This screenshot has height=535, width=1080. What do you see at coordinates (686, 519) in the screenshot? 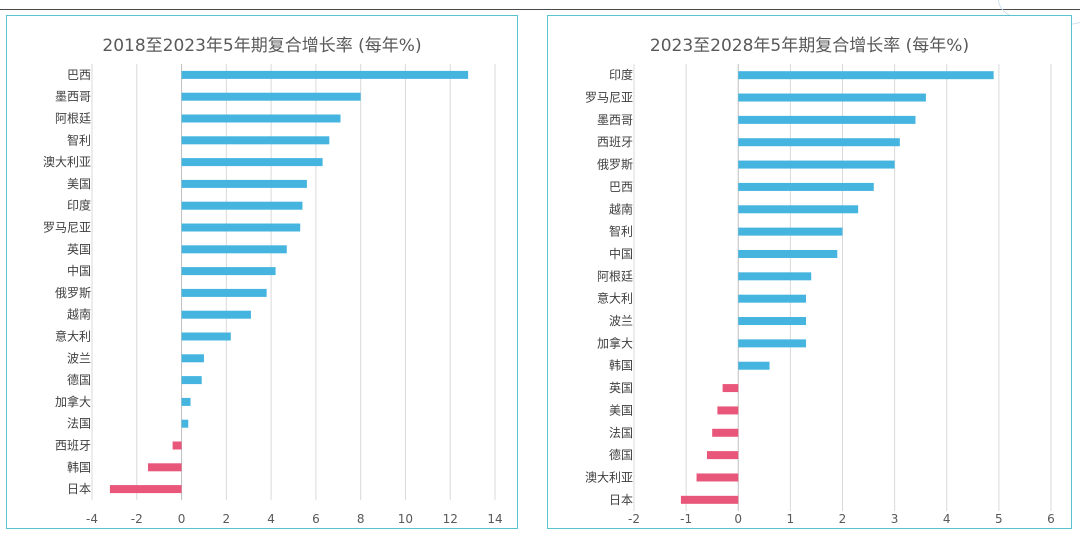
I see `tick-label: -1` at bounding box center [686, 519].